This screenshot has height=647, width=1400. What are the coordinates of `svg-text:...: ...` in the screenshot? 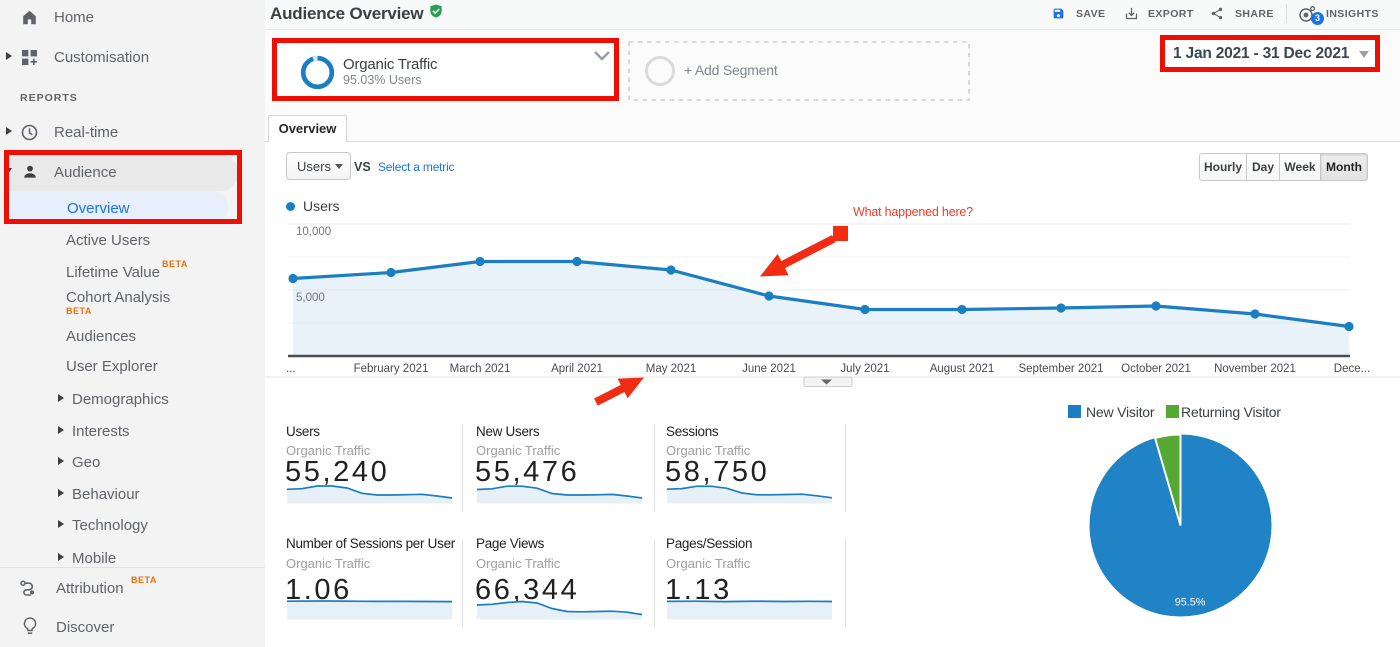 It's located at (291, 369).